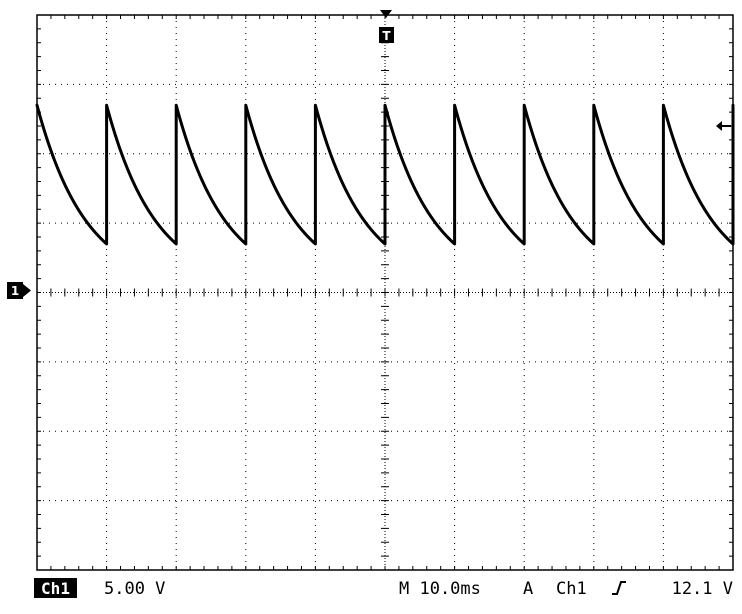 This screenshot has height=614, width=742. I want to click on rising-edge-icon, so click(619, 588).